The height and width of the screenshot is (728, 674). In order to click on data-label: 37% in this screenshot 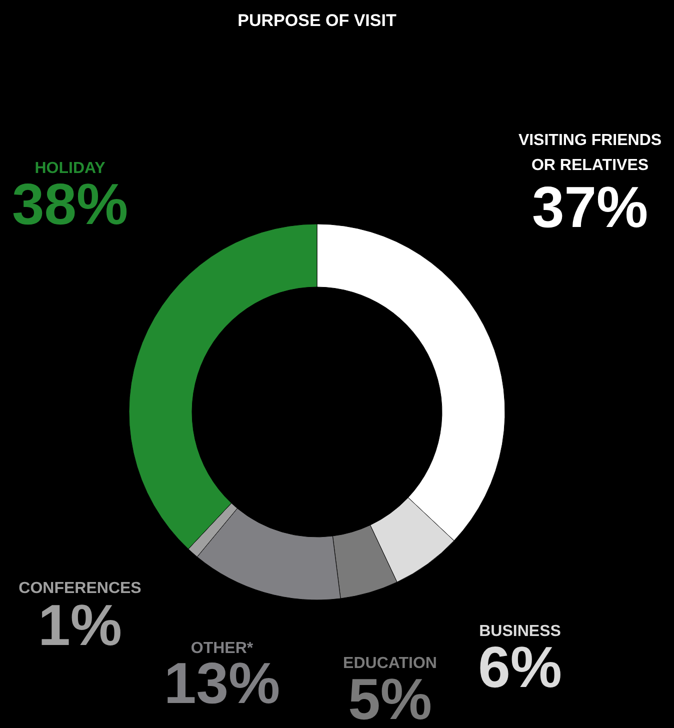, I will do `click(590, 207)`.